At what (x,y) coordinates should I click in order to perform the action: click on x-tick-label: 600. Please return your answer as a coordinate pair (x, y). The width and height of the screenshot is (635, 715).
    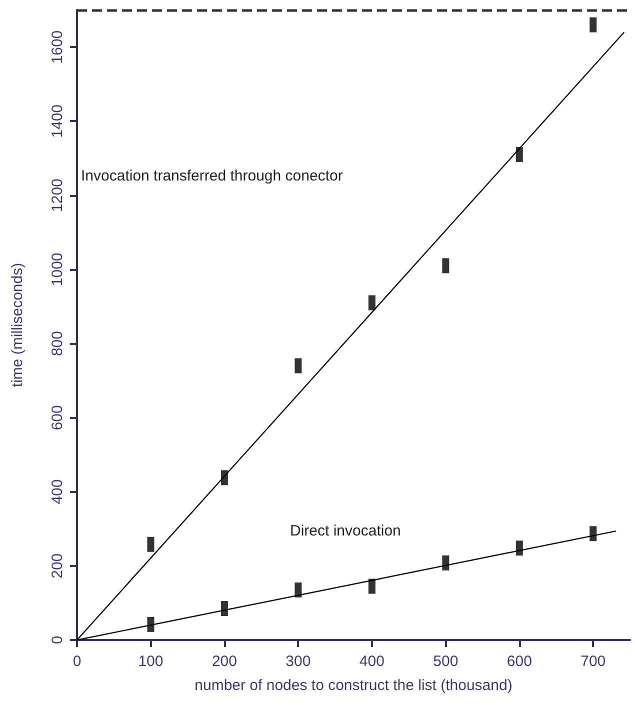
    Looking at the image, I should click on (519, 661).